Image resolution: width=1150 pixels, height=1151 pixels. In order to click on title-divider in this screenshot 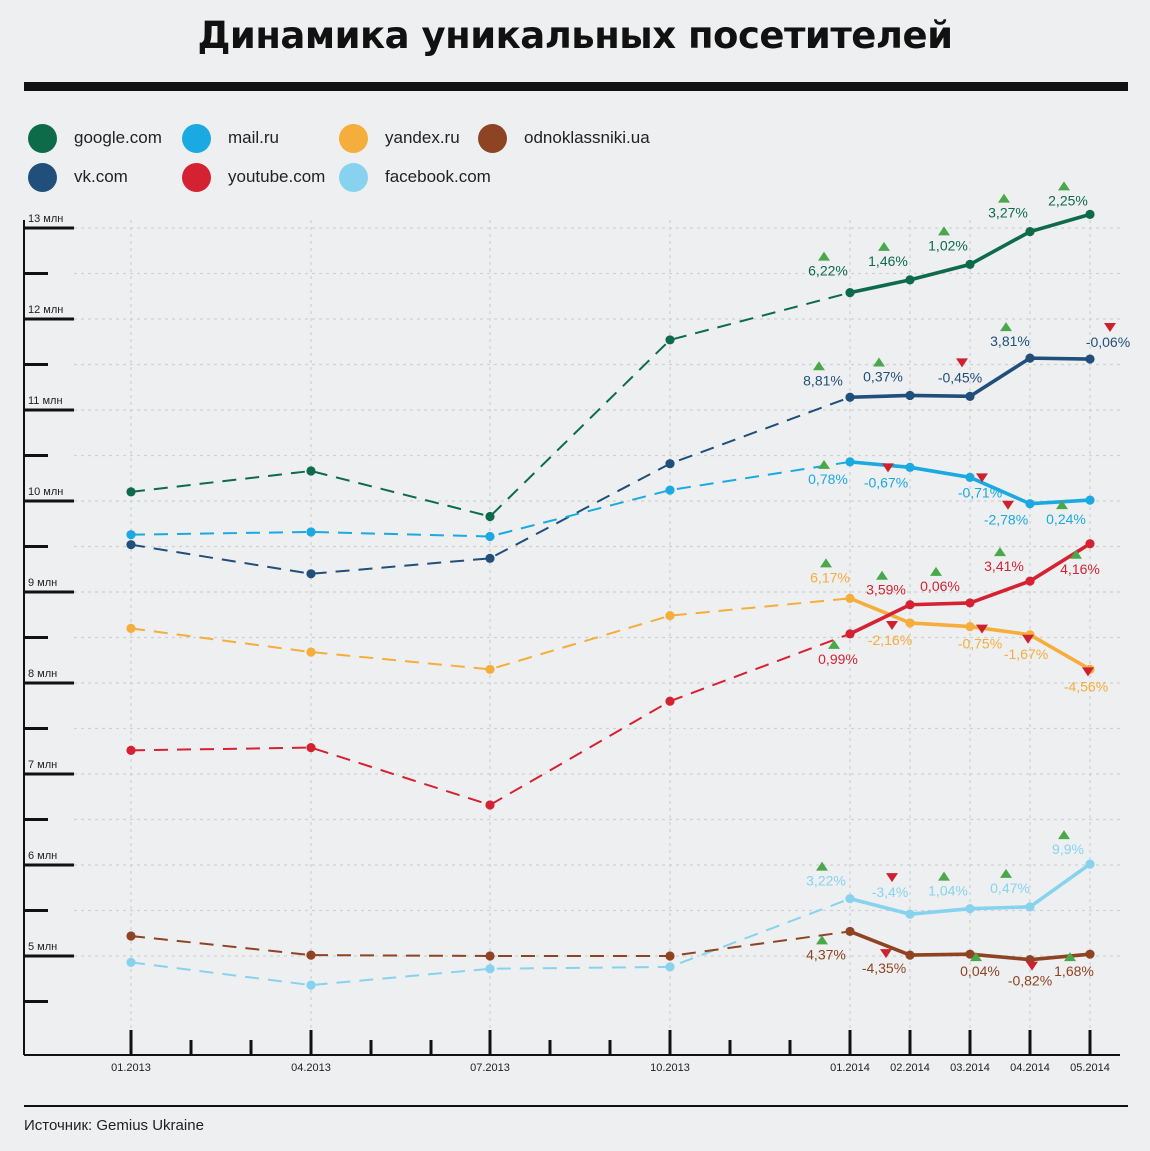, I will do `click(576, 86)`.